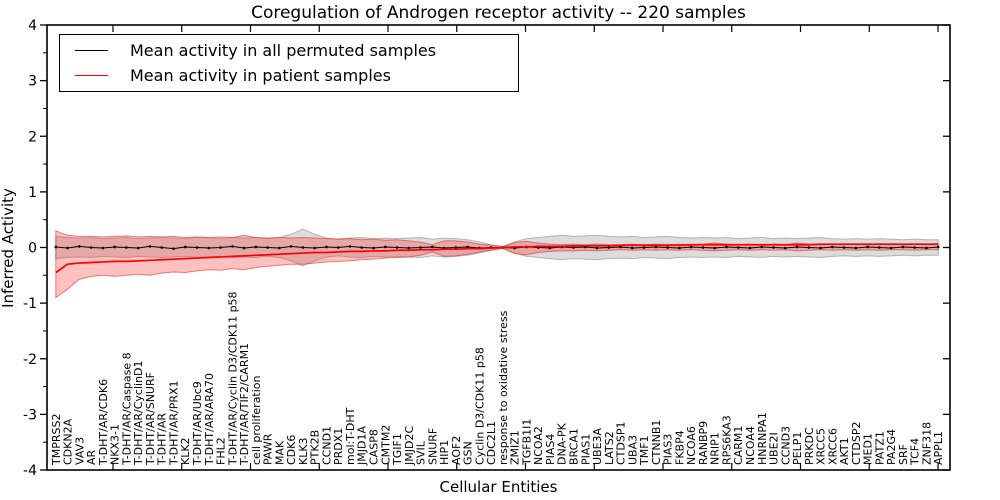  Describe the element at coordinates (397, 449) in the screenshot. I see `x-tick-label: TGIF1` at that location.